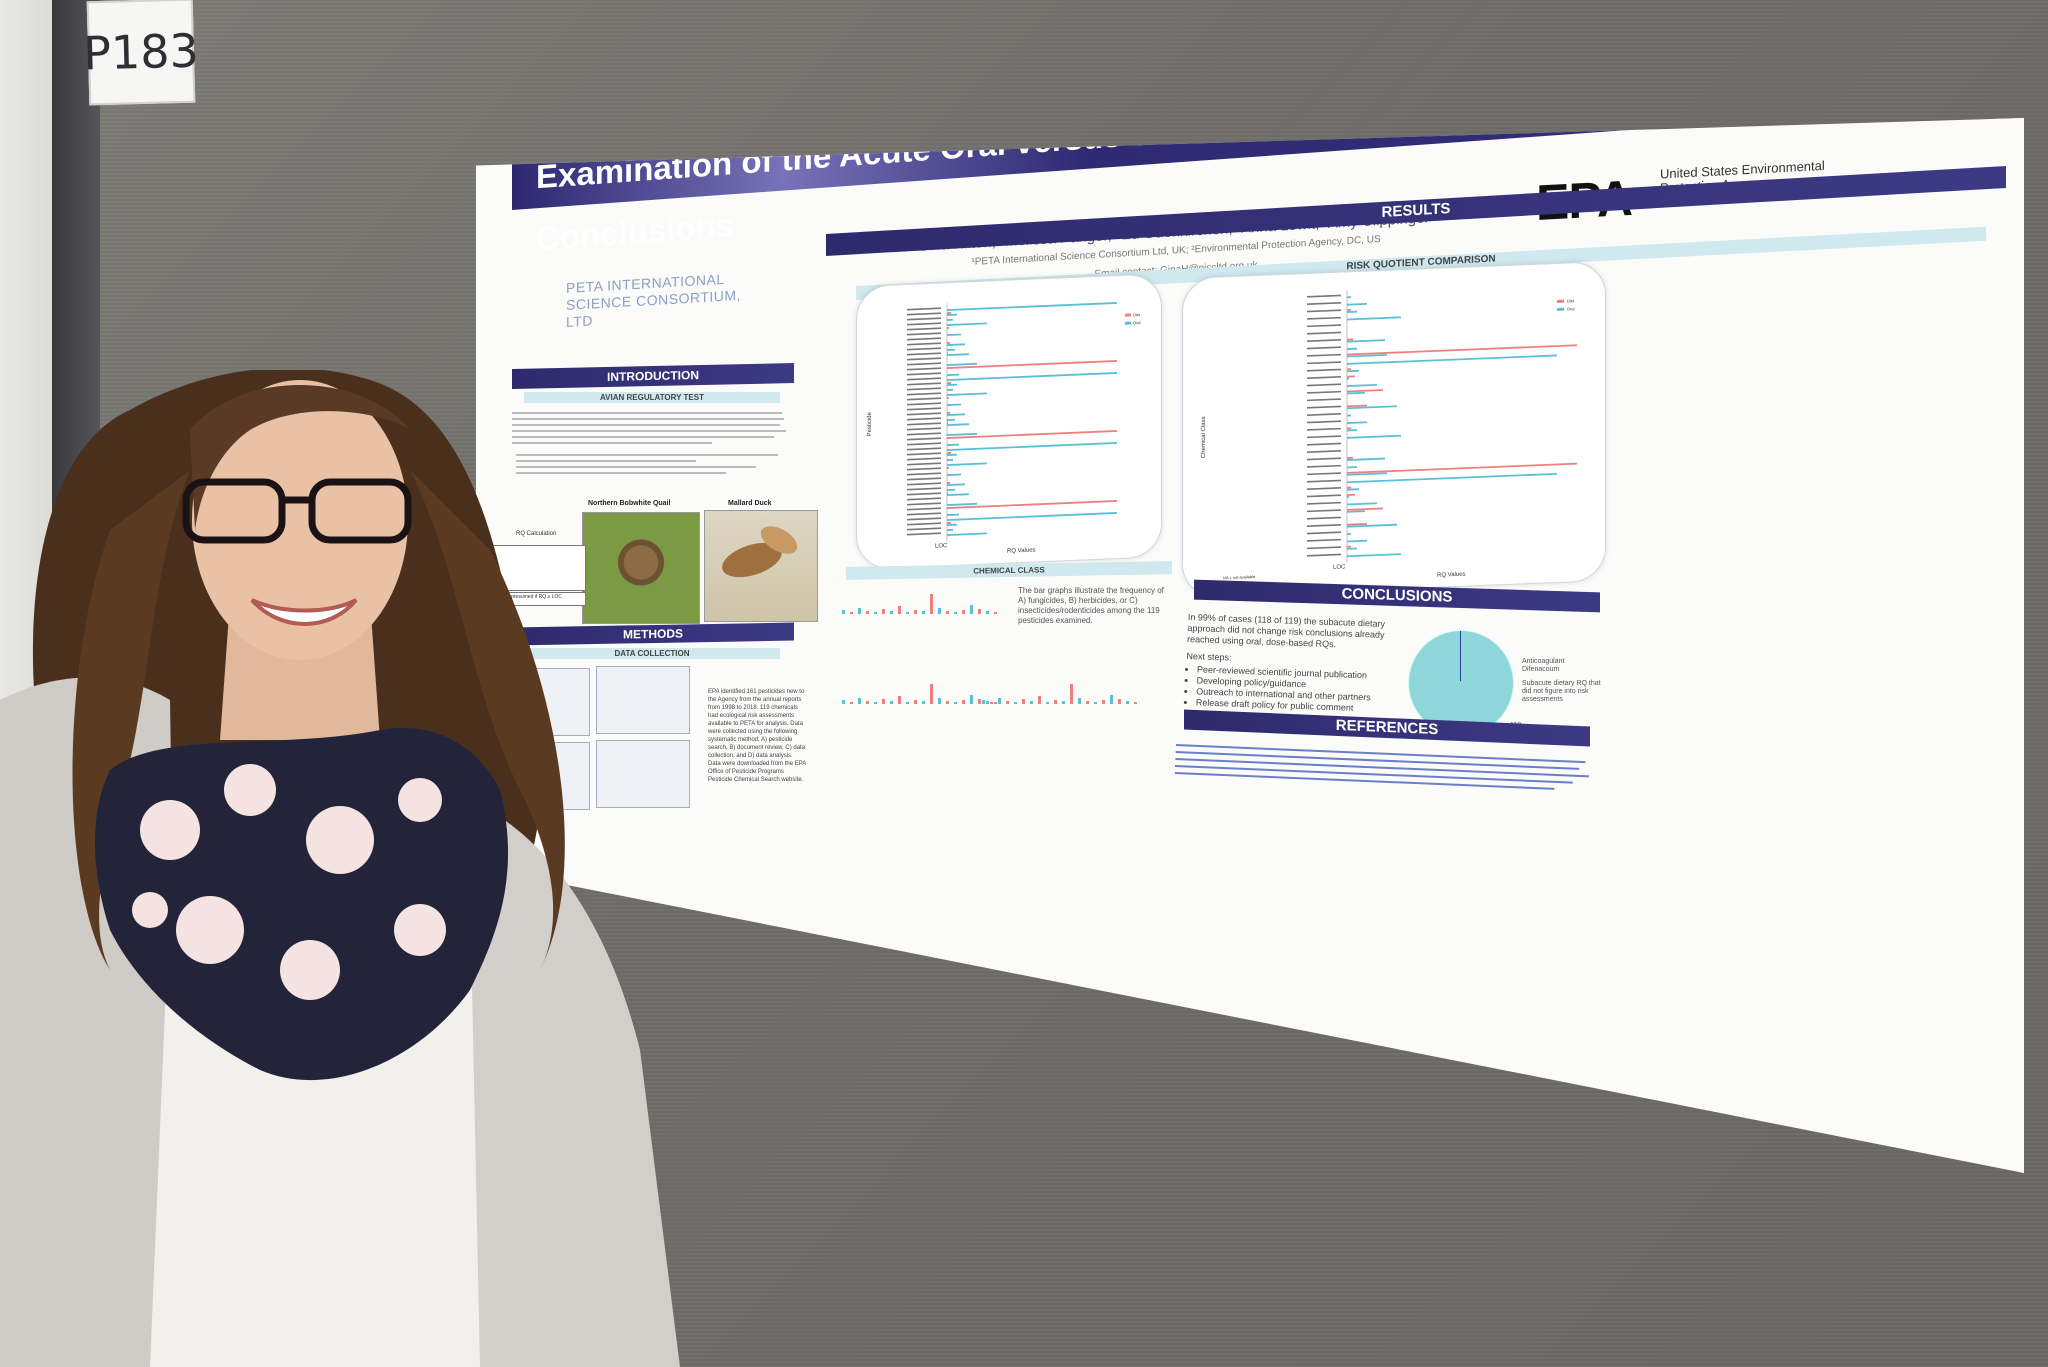  I want to click on introduction-subheading: AVIAN REGULATORY TEST, so click(652, 397).